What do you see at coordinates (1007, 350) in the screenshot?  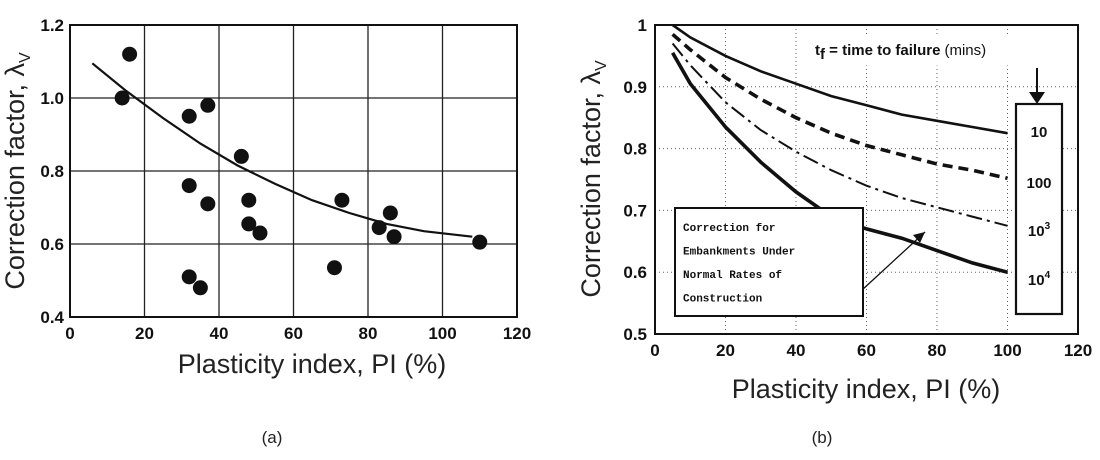 I see `b-x-tick-label: 100` at bounding box center [1007, 350].